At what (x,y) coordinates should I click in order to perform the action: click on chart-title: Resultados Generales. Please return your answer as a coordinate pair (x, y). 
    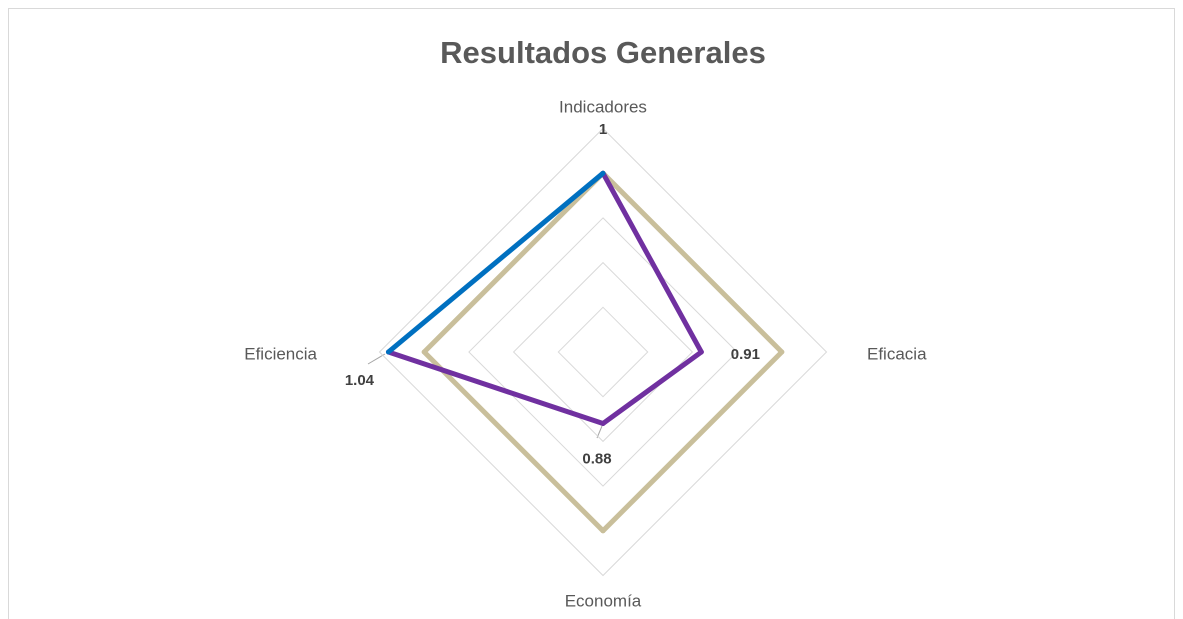
    Looking at the image, I should click on (603, 52).